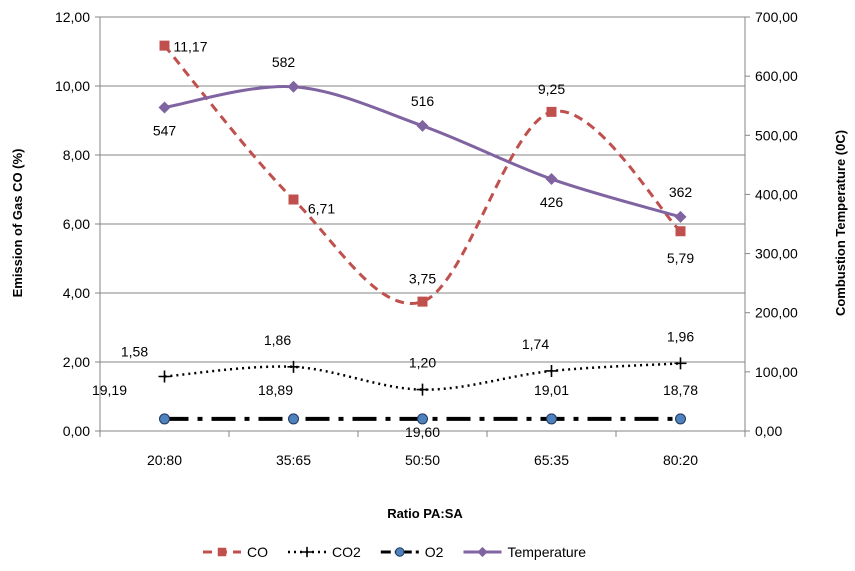  Describe the element at coordinates (307, 552) in the screenshot. I see `legend-marker-co2` at that location.